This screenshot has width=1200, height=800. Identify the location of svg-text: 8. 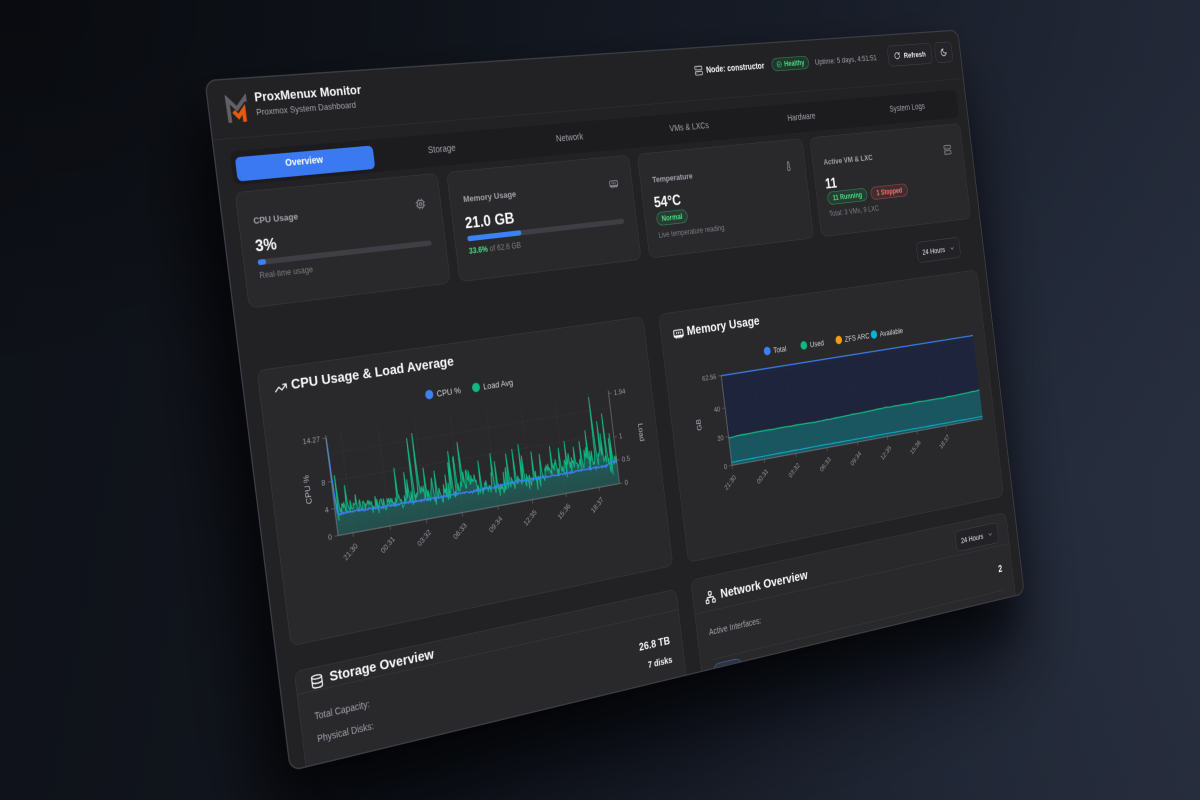
(324, 483).